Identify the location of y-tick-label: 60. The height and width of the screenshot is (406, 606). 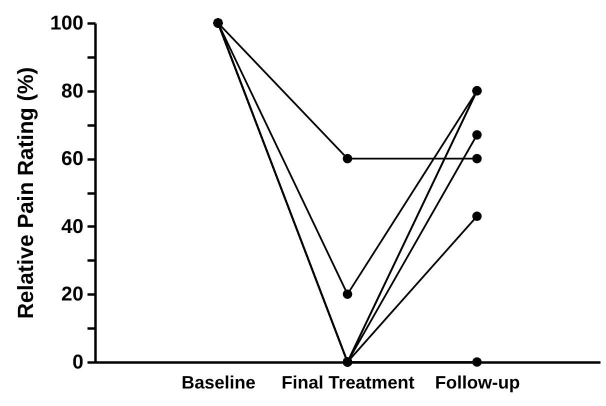
(72, 159).